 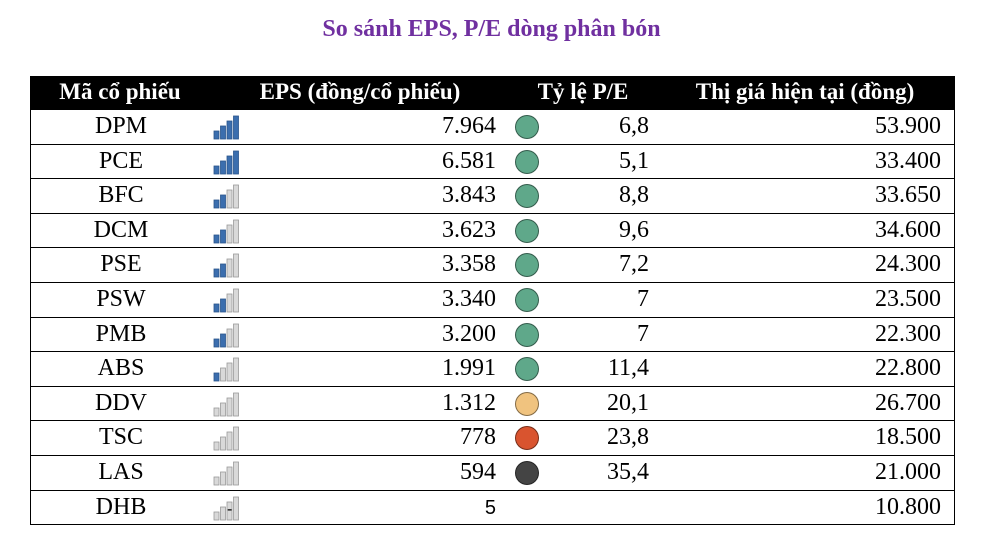 What do you see at coordinates (492, 265) in the screenshot?
I see `table-row: PSE 3.358 7,2 24.300` at bounding box center [492, 265].